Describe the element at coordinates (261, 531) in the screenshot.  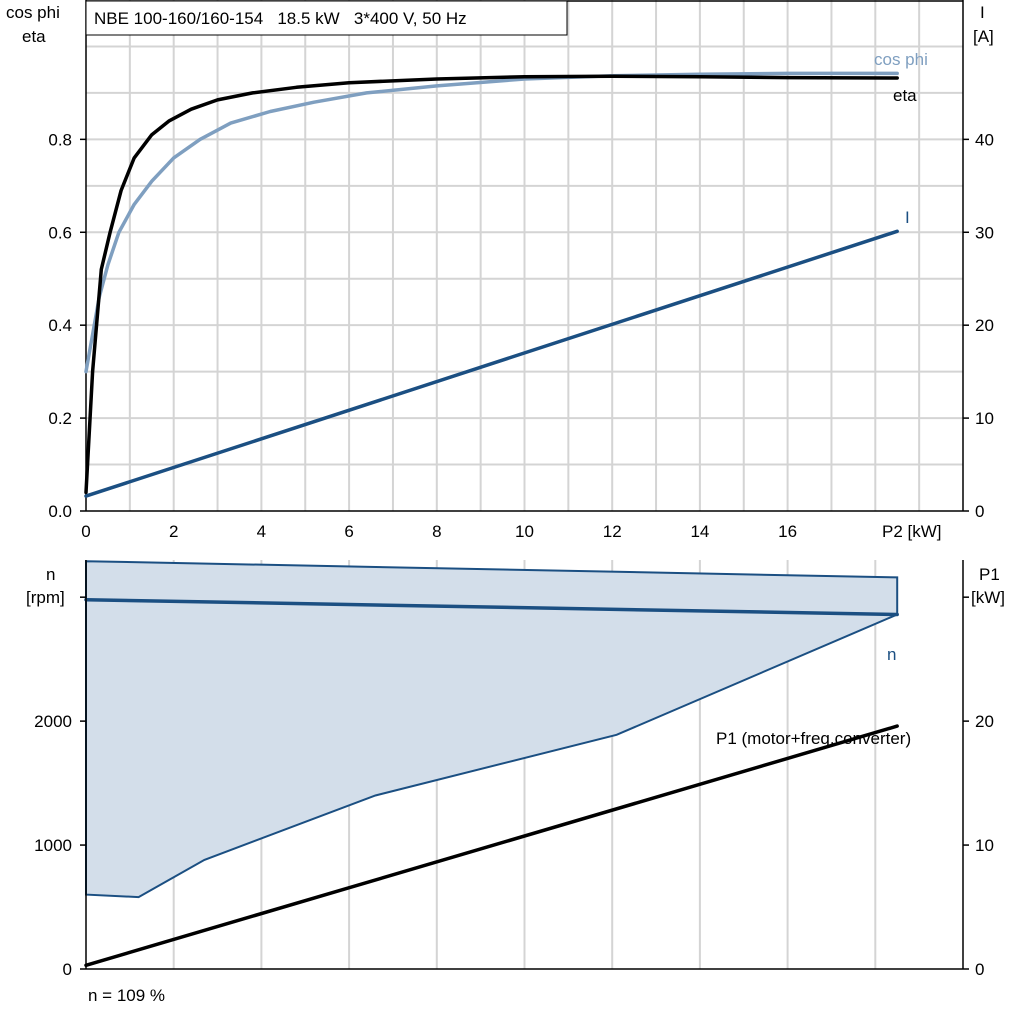
I see `top-x-tick-label-4: 4` at that location.